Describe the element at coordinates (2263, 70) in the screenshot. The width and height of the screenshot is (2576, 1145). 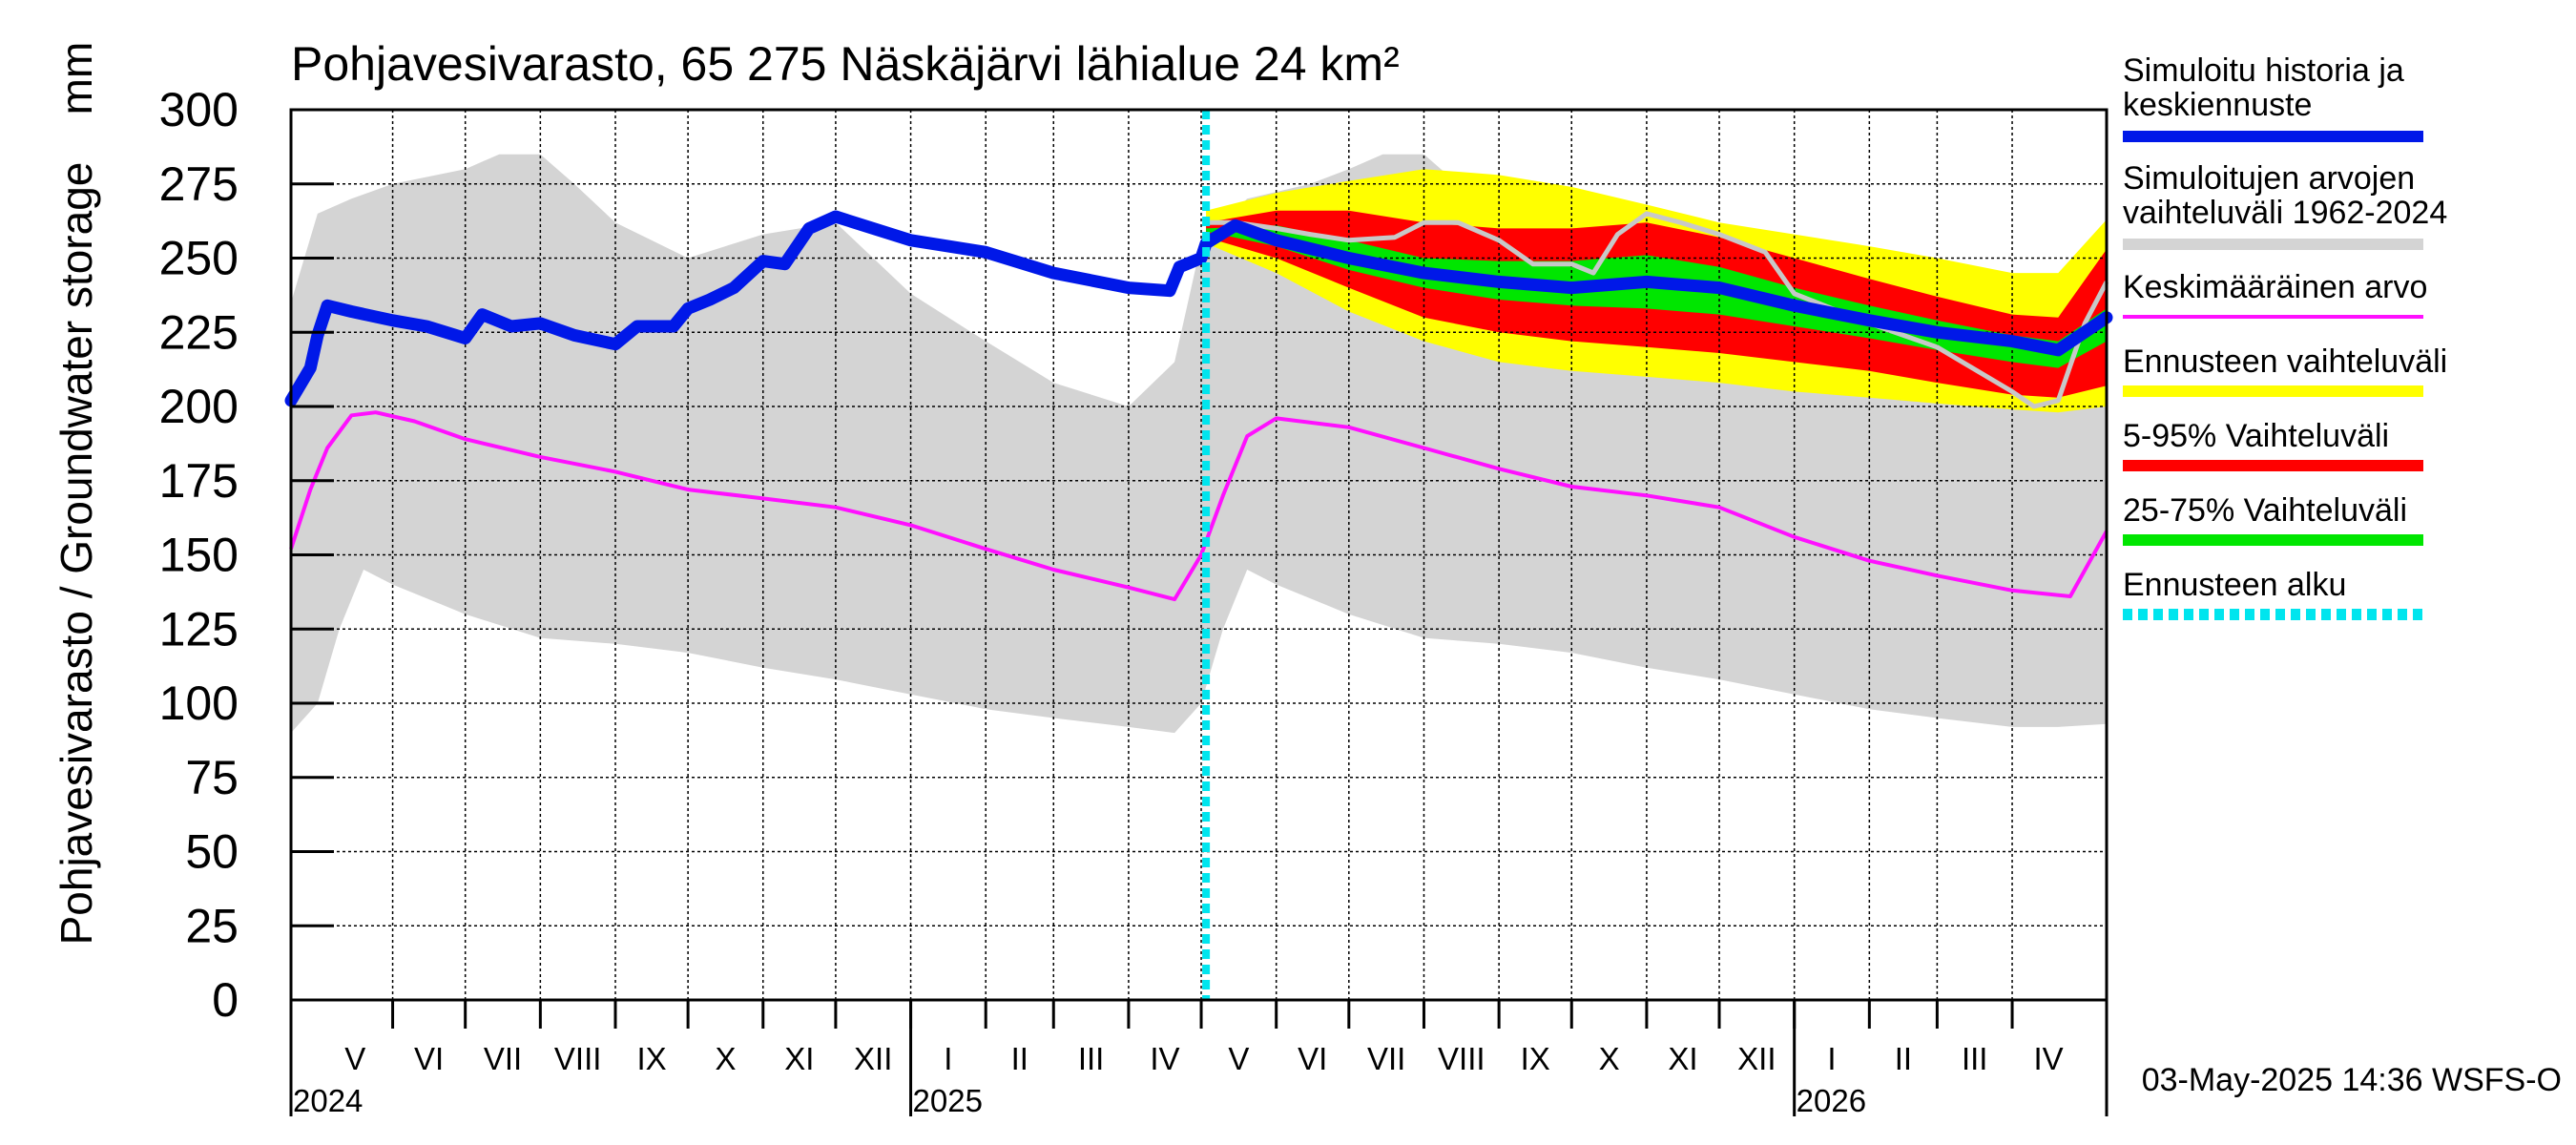
I see `legend-label: Simuloitu historia ja` at that location.